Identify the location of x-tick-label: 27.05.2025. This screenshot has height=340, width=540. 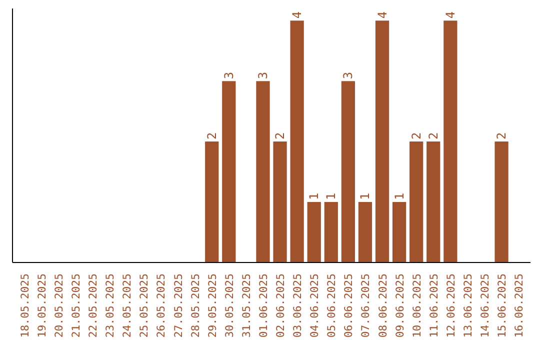
(178, 306).